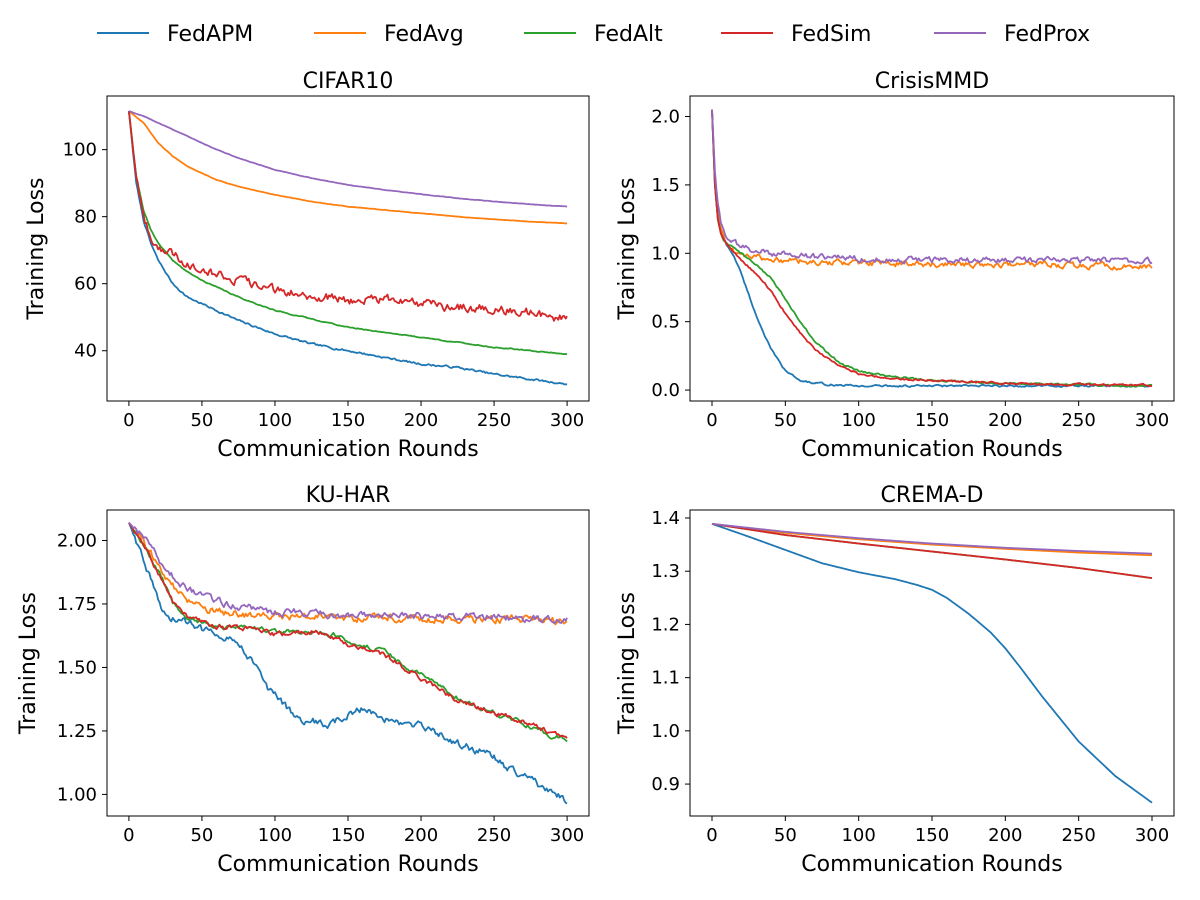 The width and height of the screenshot is (1200, 900). What do you see at coordinates (85, 217) in the screenshot?
I see `y-tick-label: 80` at bounding box center [85, 217].